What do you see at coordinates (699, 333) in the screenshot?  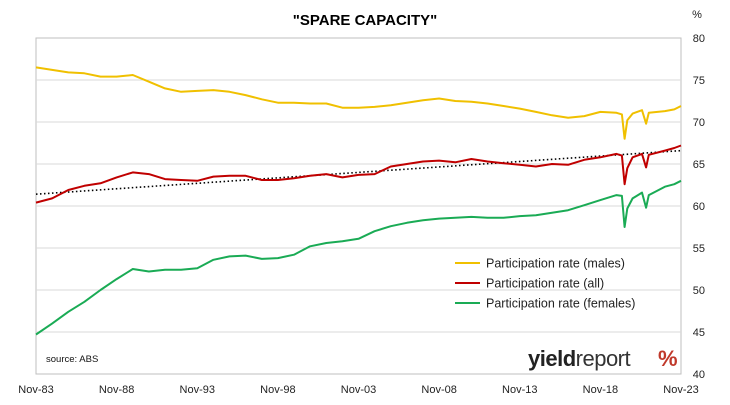 I see `y-tick-label-45: 45` at bounding box center [699, 333].